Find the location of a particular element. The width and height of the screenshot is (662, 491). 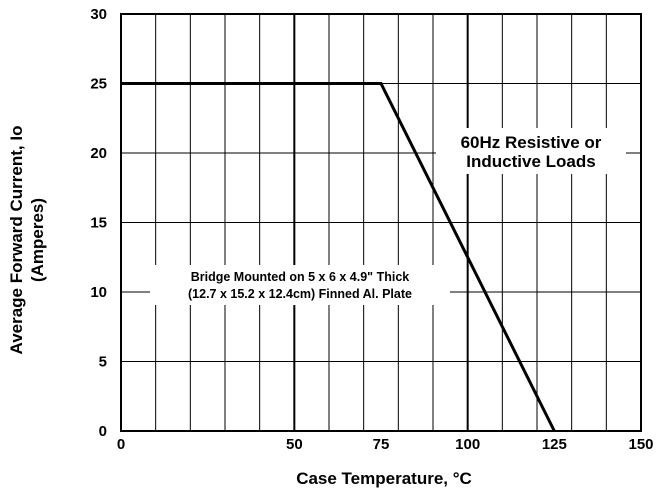

y-tick-label: 30 is located at coordinates (98, 14).